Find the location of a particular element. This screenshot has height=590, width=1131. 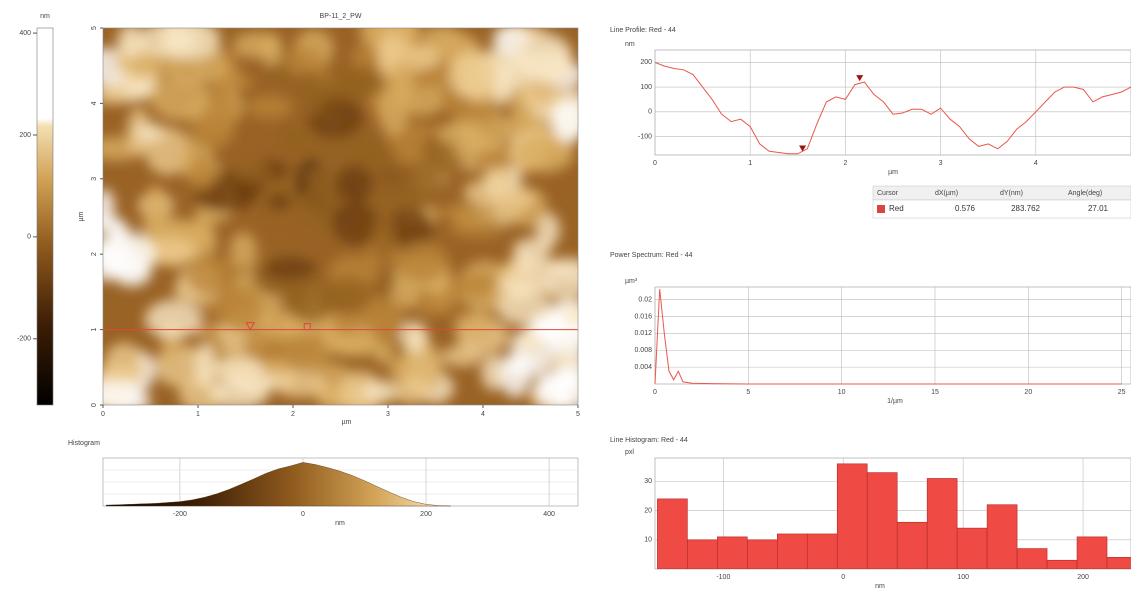

y-tick-label: 0.016 is located at coordinates (643, 316).